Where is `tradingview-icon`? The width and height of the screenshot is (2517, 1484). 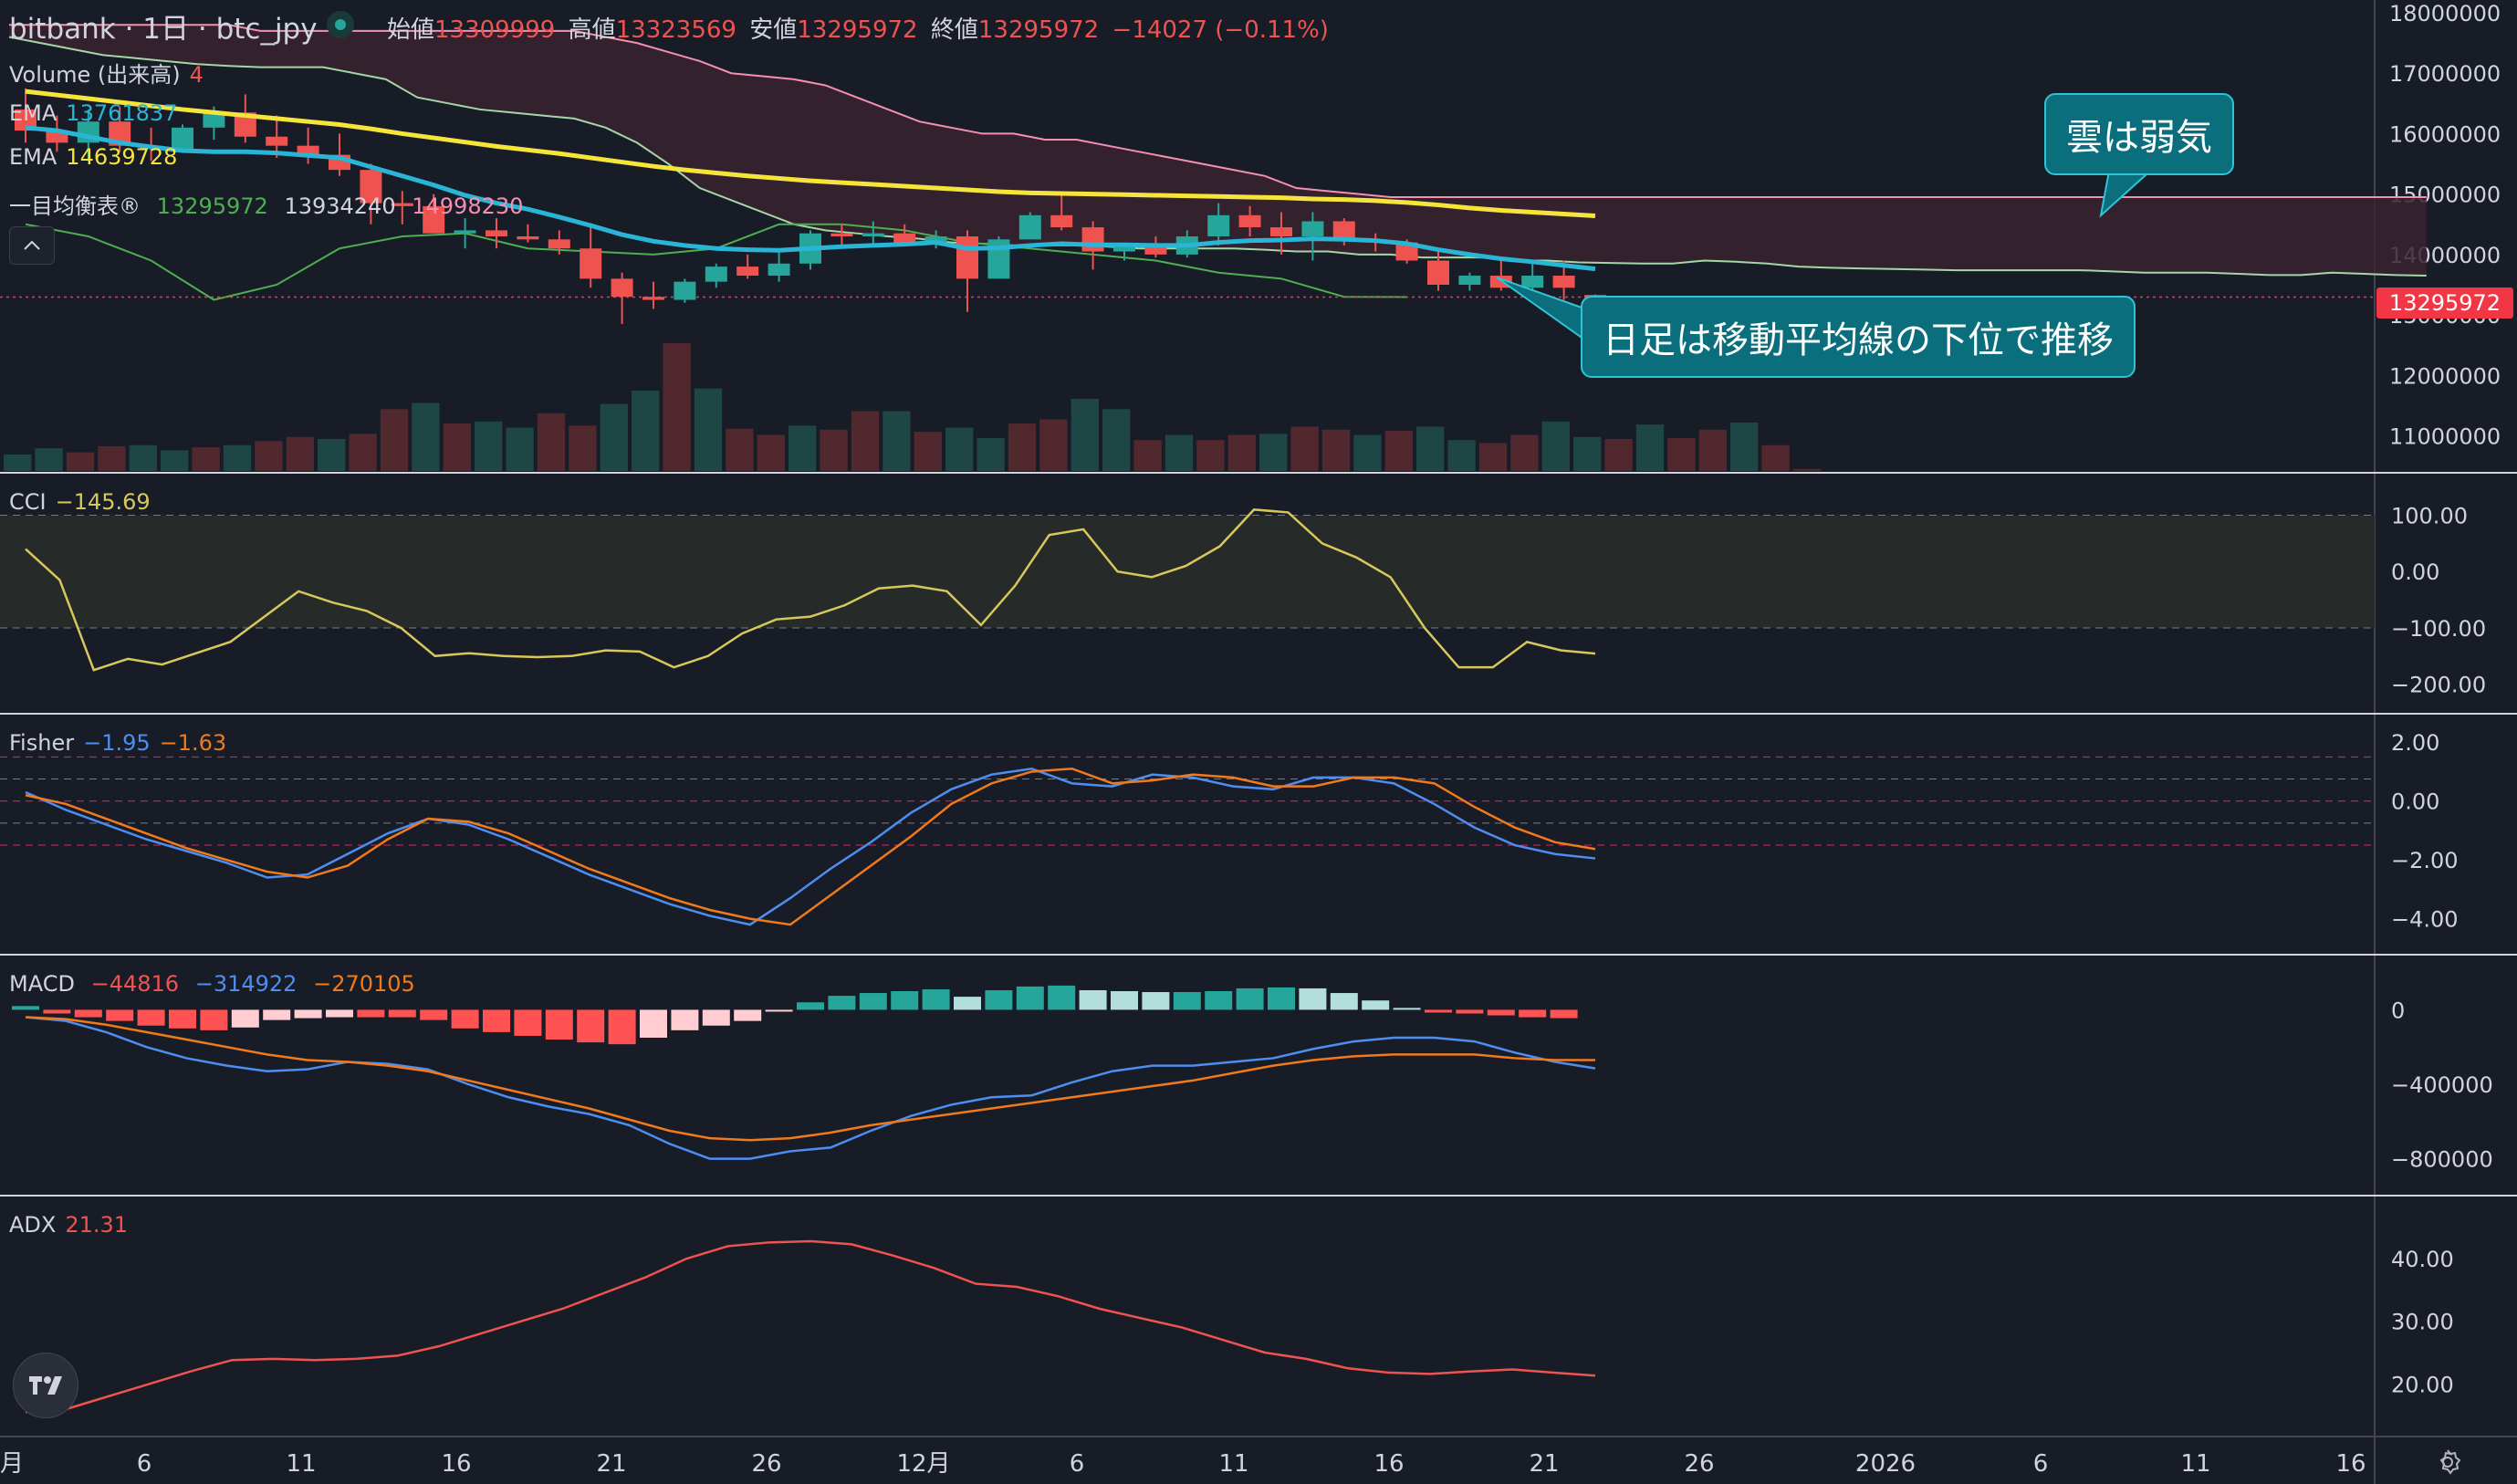
tradingview-icon is located at coordinates (45, 1385).